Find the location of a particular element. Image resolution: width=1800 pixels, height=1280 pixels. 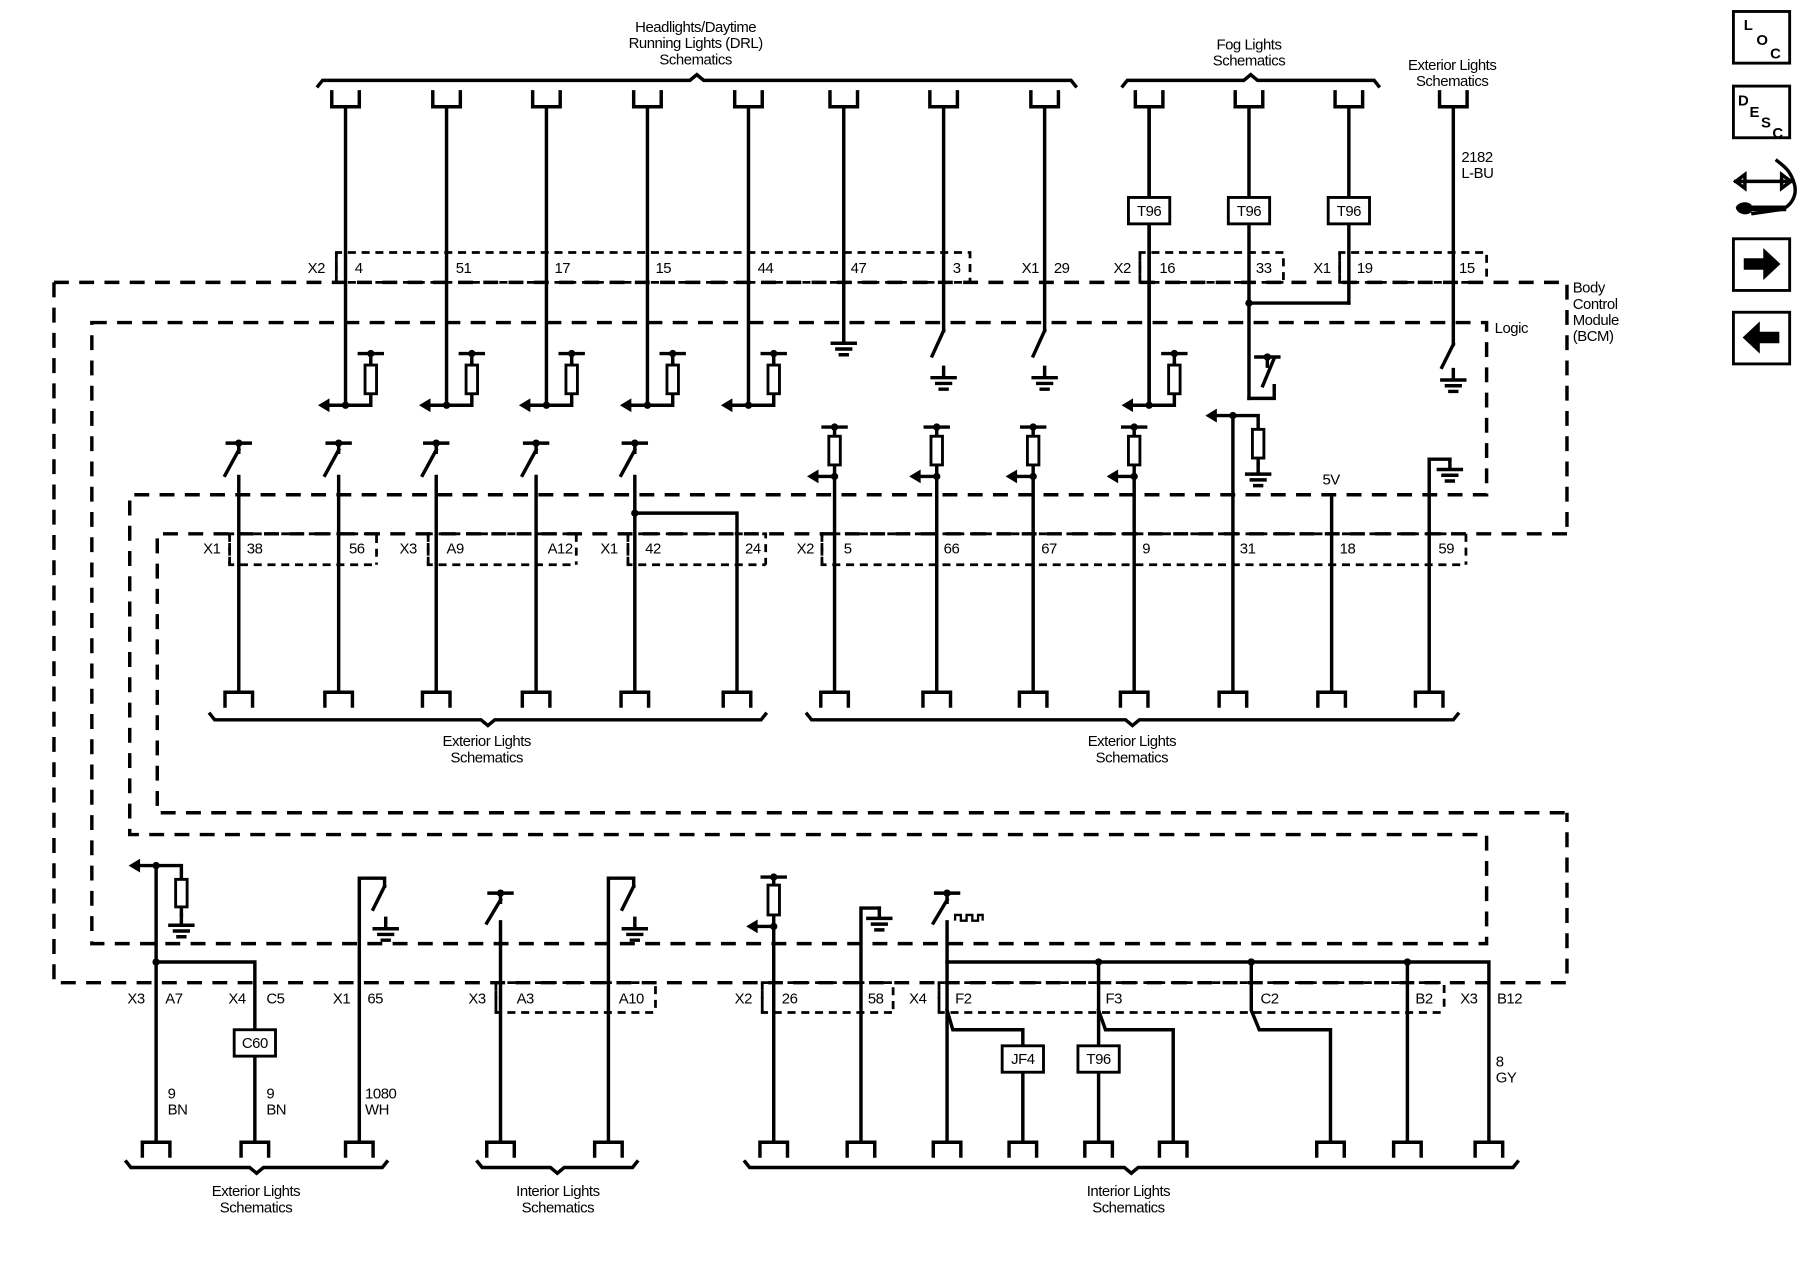

module-name: Module is located at coordinates (1596, 320).